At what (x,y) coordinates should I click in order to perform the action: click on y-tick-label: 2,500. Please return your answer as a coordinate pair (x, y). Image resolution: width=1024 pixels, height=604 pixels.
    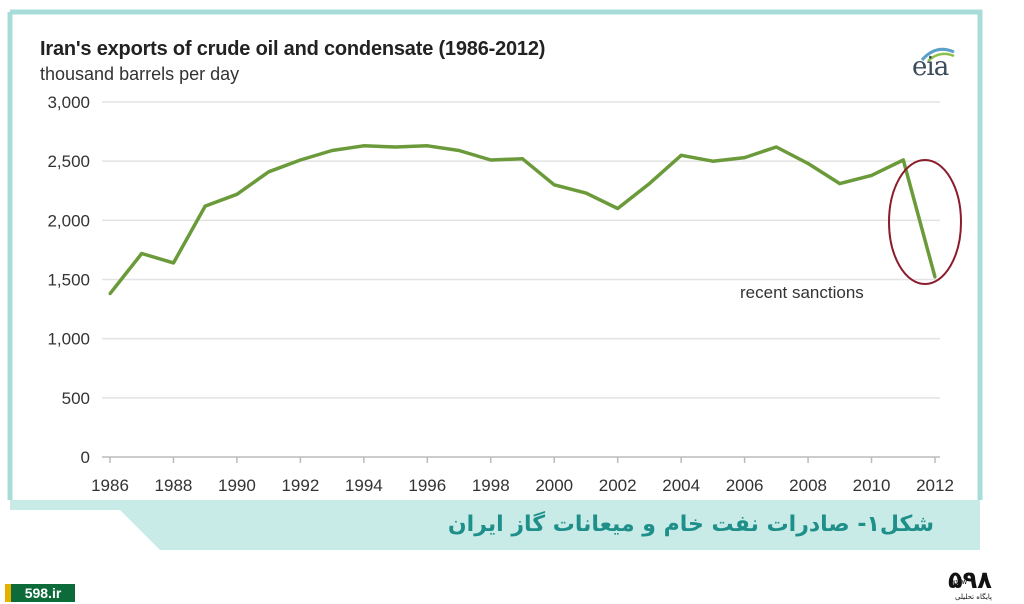
    Looking at the image, I should click on (68, 161).